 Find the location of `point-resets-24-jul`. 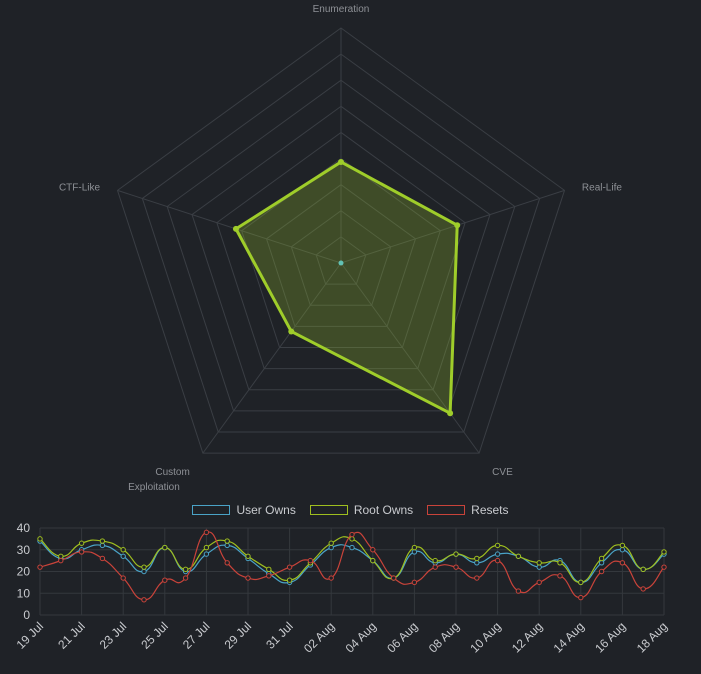

point-resets-24-jul is located at coordinates (144, 600).